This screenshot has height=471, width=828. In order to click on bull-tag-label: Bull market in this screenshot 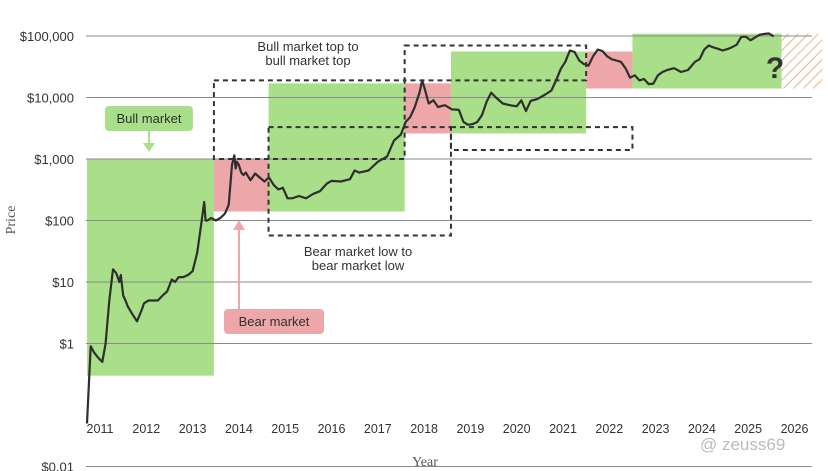, I will do `click(148, 118)`.